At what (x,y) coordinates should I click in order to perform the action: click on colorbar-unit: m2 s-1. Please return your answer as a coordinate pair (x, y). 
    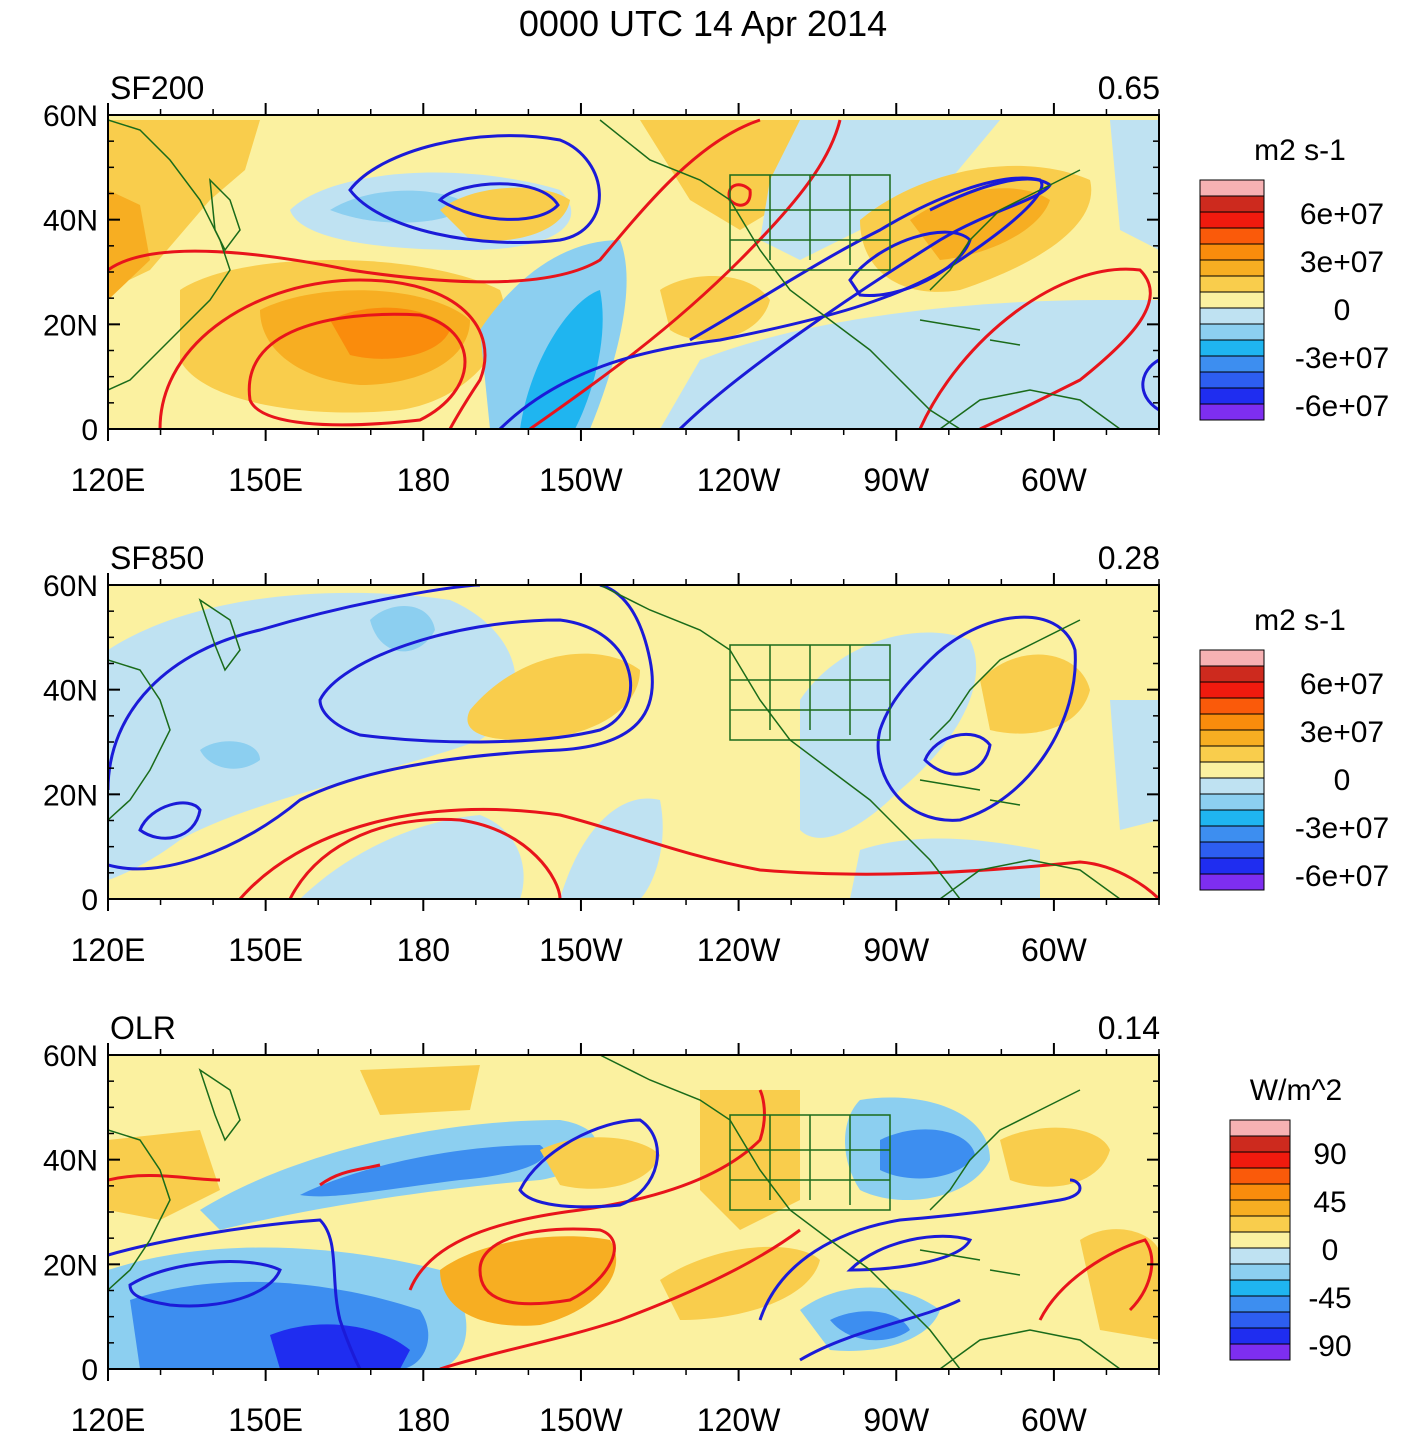
    Looking at the image, I should click on (1300, 620).